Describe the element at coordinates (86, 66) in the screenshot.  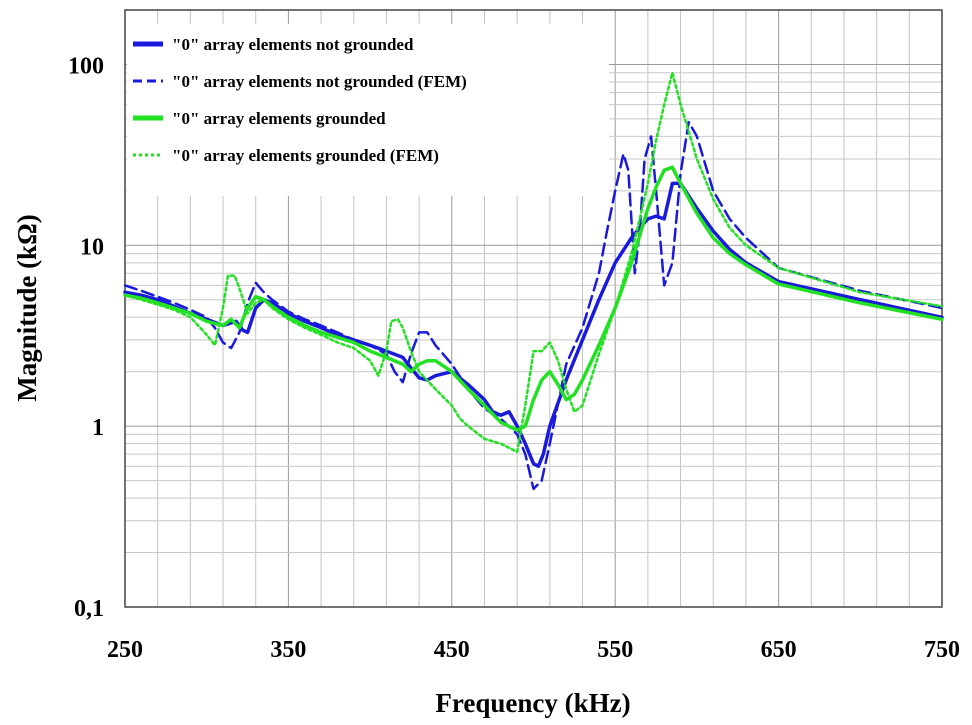
I see `y-tick-label: 100` at that location.